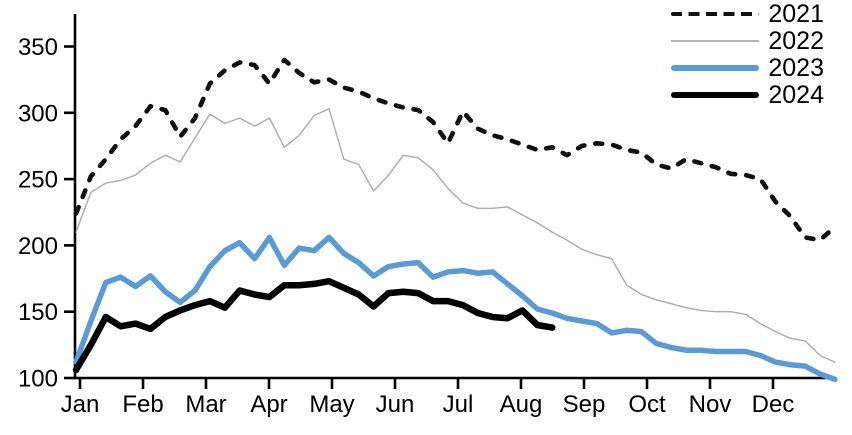  Describe the element at coordinates (521, 404) in the screenshot. I see `x-tick-label: Aug` at that location.